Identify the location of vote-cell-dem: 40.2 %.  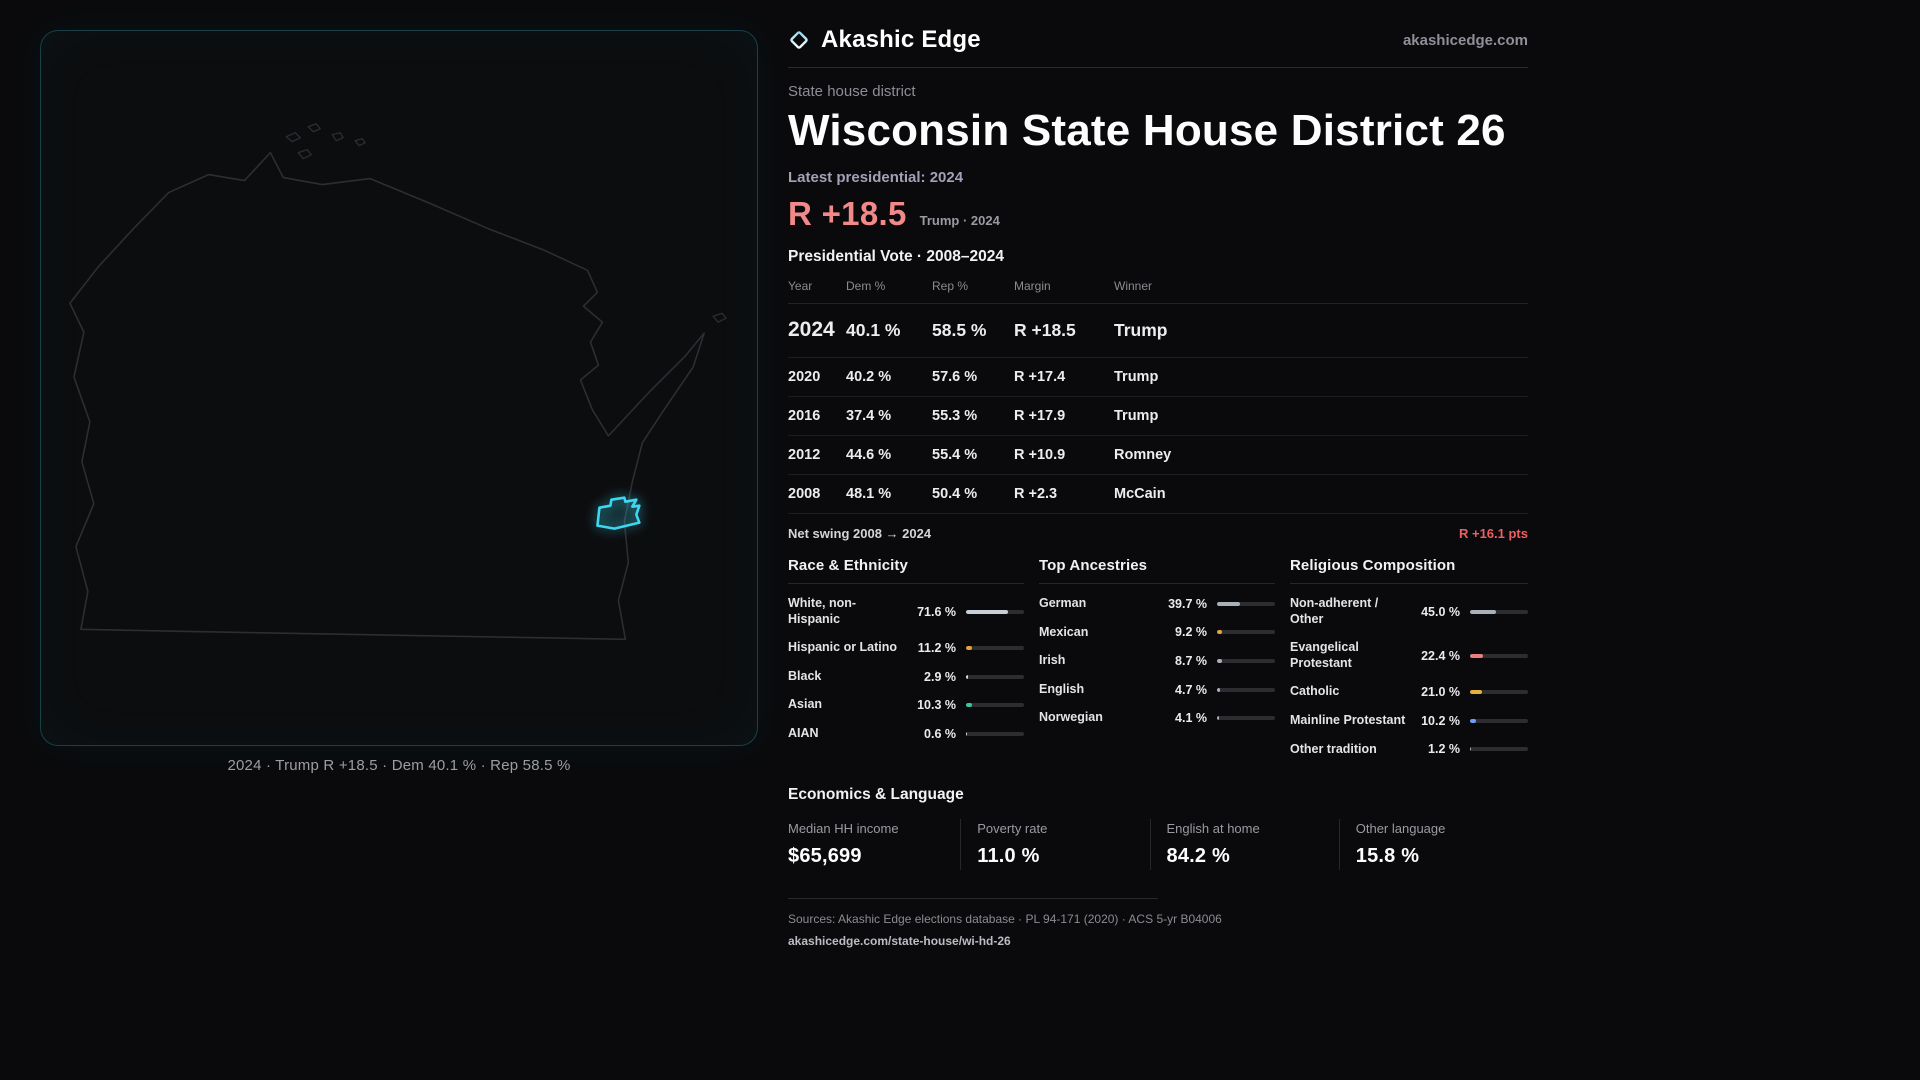
(889, 377).